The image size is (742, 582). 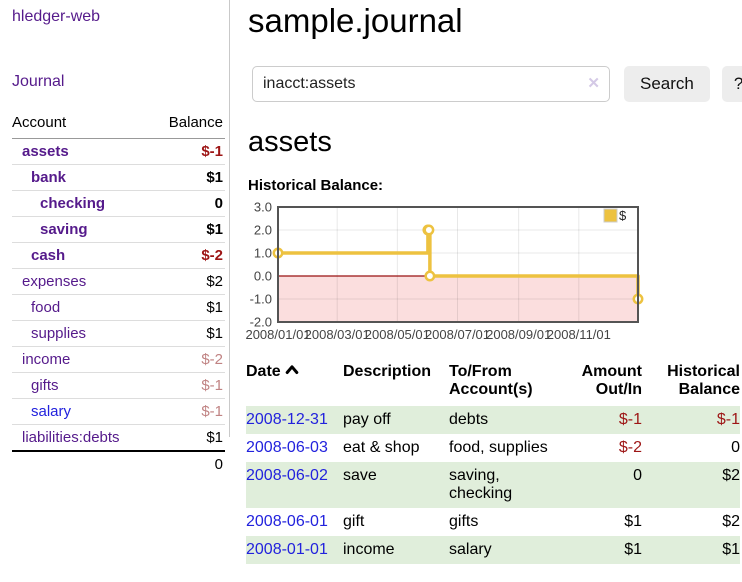 I want to click on amount-column-header: Amount Out/In, so click(x=611, y=380).